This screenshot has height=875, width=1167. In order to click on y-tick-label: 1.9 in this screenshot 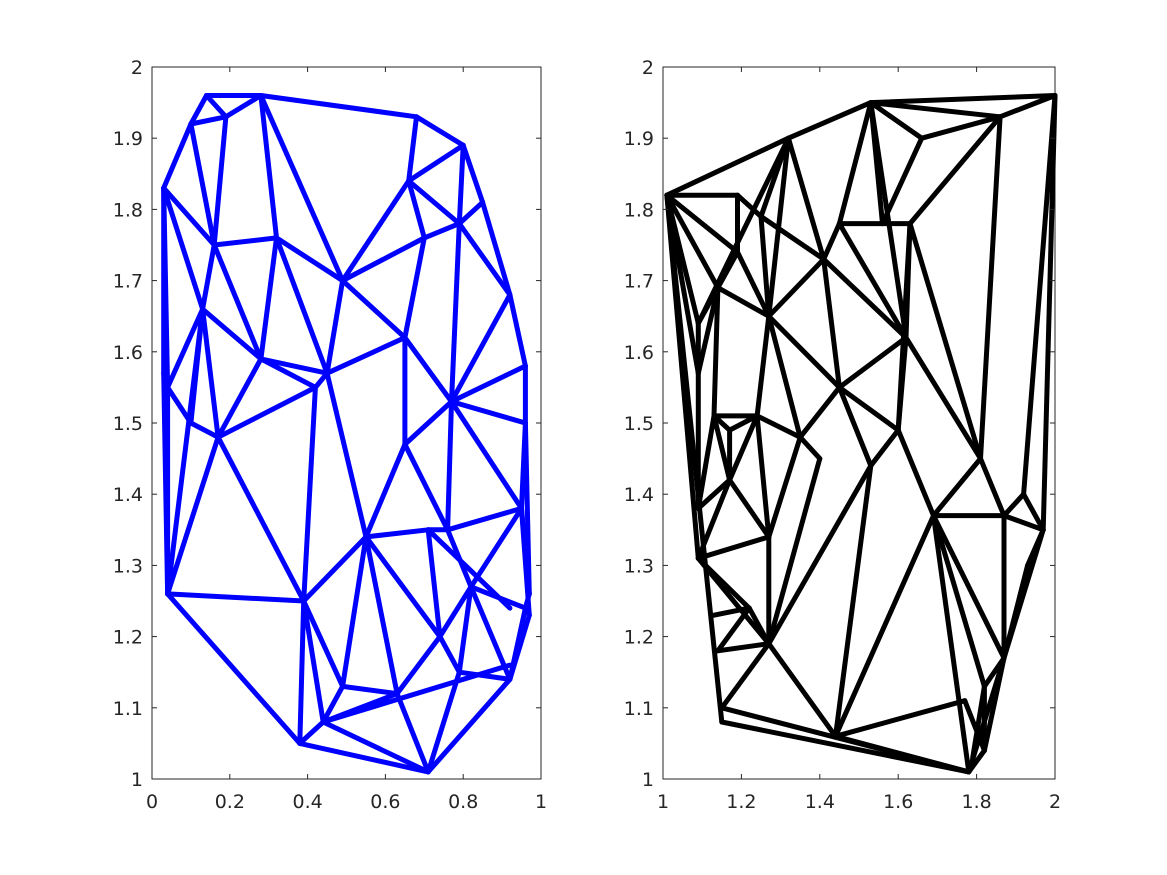, I will do `click(128, 139)`.